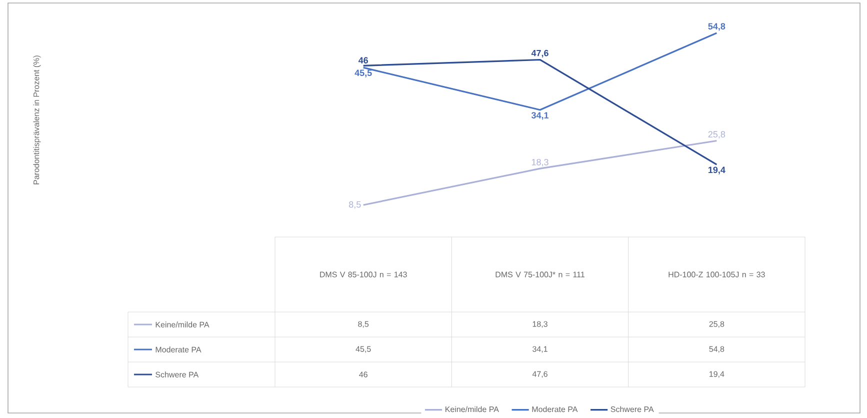 The image size is (867, 418). I want to click on text: 47,6, so click(539, 54).